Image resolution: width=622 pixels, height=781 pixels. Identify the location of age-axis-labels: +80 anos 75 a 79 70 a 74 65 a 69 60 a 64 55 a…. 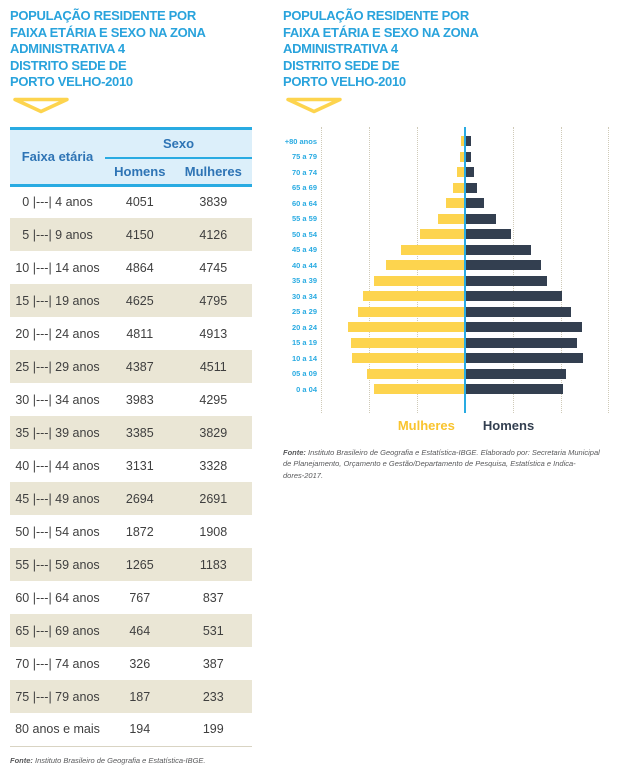
(300, 270).